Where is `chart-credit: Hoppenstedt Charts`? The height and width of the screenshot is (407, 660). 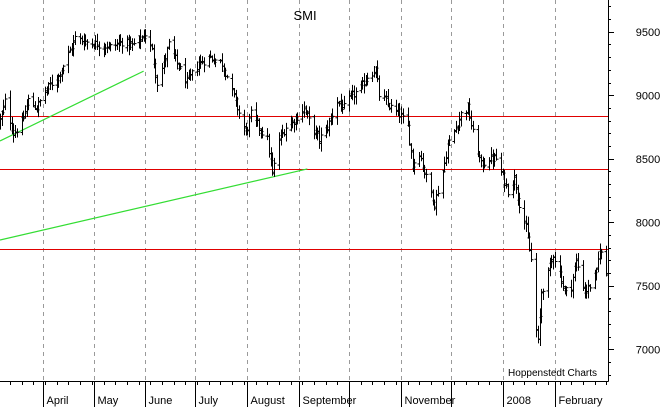 chart-credit: Hoppenstedt Charts is located at coordinates (552, 373).